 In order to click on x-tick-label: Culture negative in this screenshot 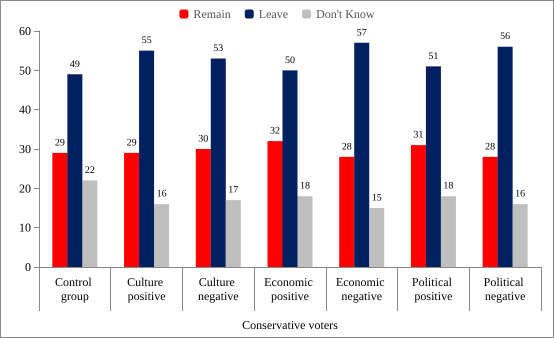, I will do `click(218, 289)`.